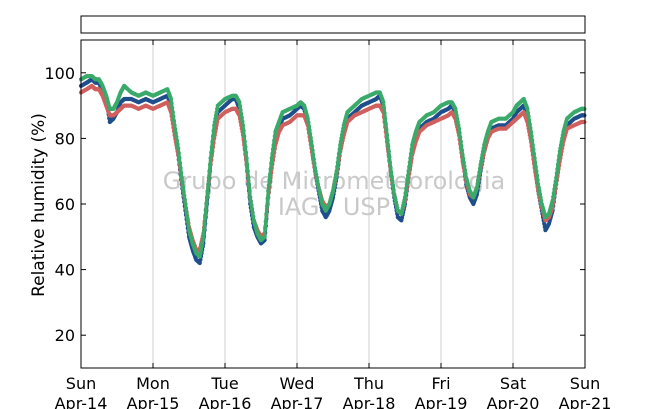  I want to click on y-axis-title: Relative humidity (%), so click(39, 205).